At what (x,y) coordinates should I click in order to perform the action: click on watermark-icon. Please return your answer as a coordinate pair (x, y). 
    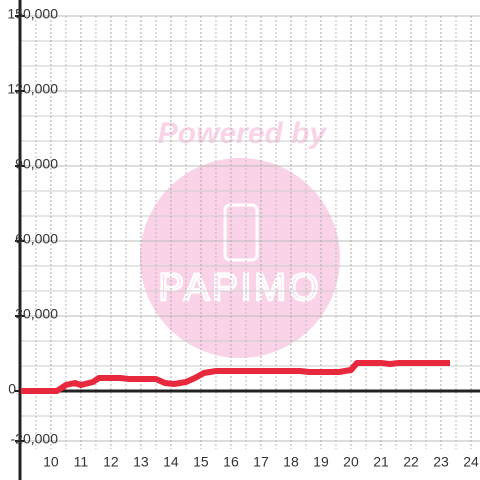
    Looking at the image, I should click on (241, 232).